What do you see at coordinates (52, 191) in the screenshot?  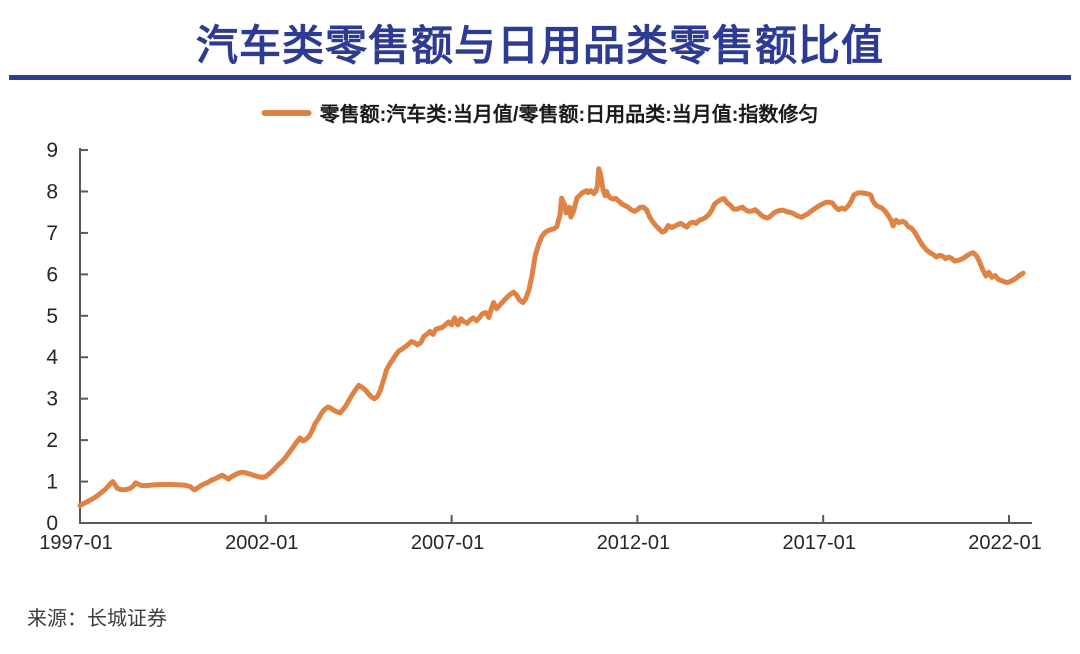 I see `y-tick-label: 8` at bounding box center [52, 191].